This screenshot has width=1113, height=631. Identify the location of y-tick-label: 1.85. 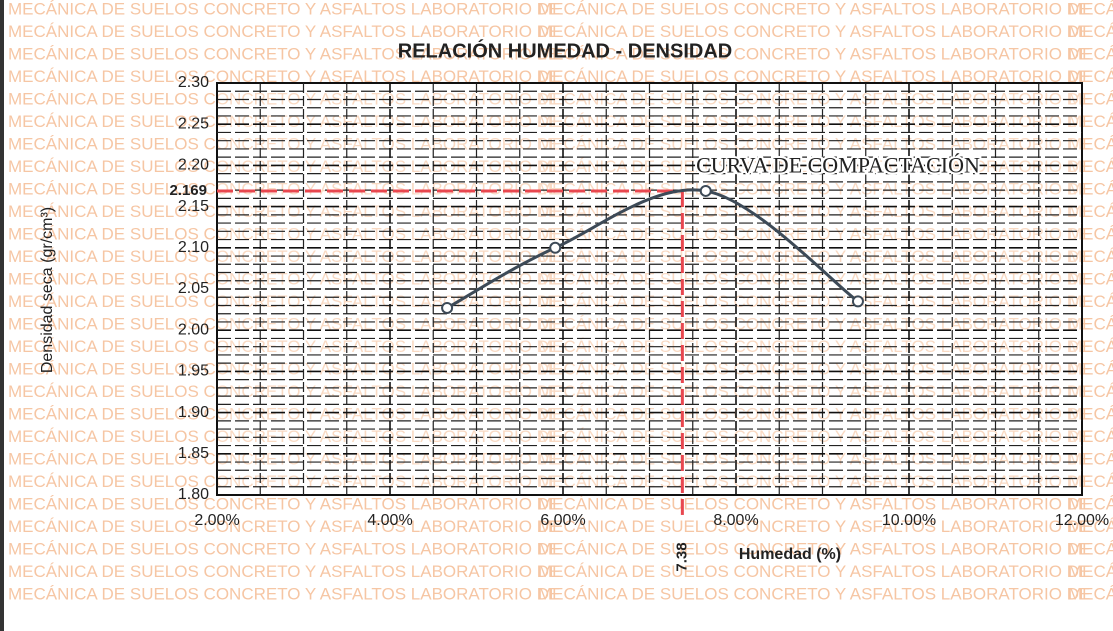
(193, 453).